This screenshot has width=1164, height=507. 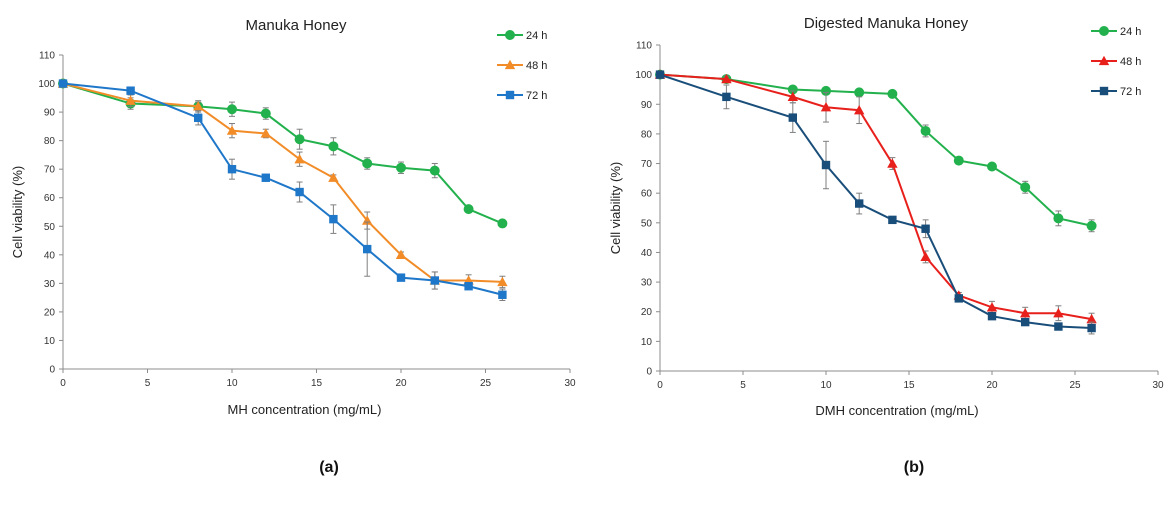 I want to click on x-axis-label: DMH concentration (mg/mL), so click(x=896, y=410).